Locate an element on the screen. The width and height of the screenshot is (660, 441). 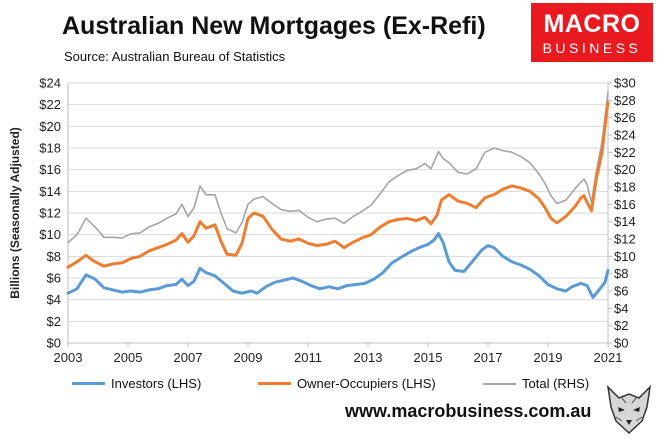
y-left-tick-label: $10 is located at coordinates (50, 234).